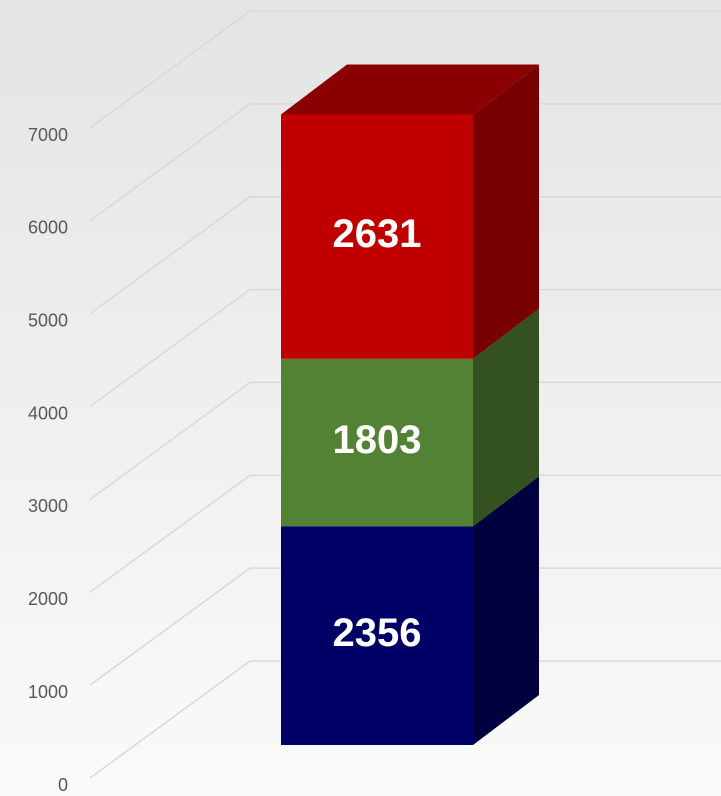 This screenshot has width=721, height=796. I want to click on y-tick-label: 4000, so click(48, 413).